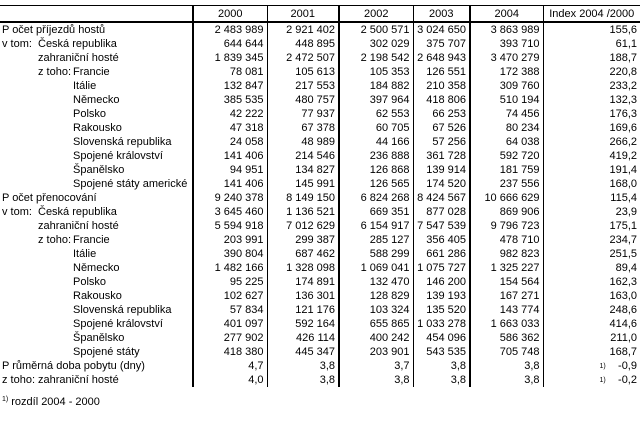 The image size is (640, 422). I want to click on value-cell-2002: 126 565, so click(375, 184).